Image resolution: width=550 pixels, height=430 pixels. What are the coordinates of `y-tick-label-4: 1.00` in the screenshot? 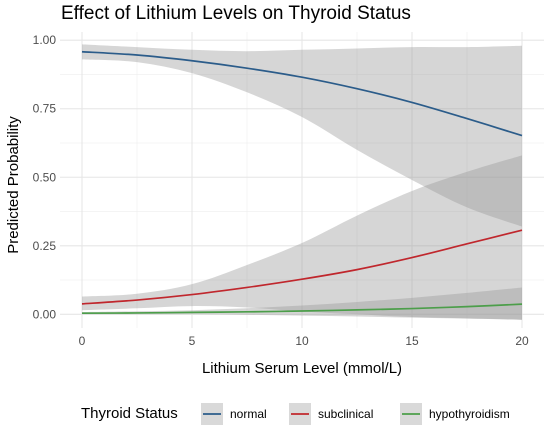 It's located at (45, 40).